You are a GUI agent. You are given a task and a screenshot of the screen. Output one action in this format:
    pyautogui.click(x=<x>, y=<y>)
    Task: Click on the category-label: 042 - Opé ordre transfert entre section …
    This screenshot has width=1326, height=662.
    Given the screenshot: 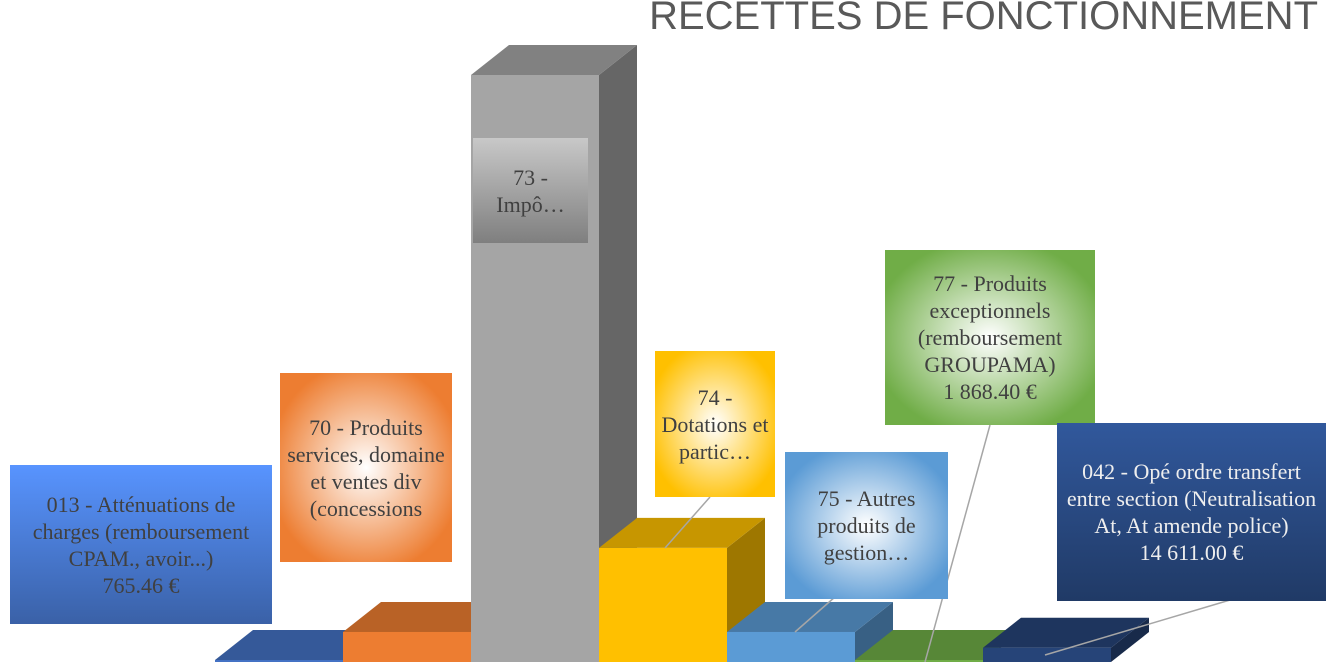 What is the action you would take?
    pyautogui.click(x=1191, y=498)
    